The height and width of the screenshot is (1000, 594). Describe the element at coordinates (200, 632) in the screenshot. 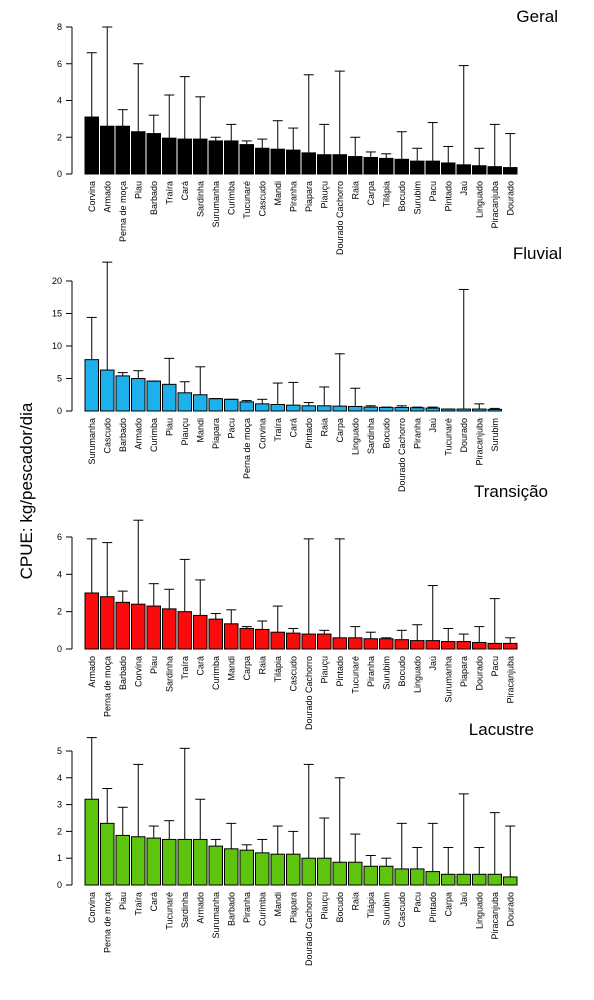

I see `bar-cará` at that location.